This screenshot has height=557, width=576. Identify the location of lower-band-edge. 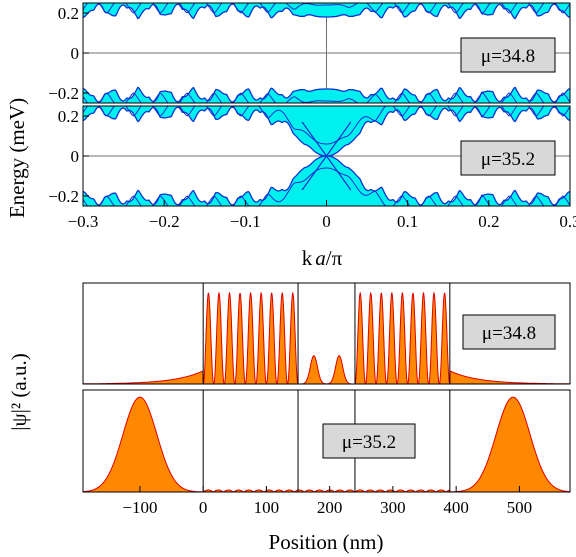
(326, 94).